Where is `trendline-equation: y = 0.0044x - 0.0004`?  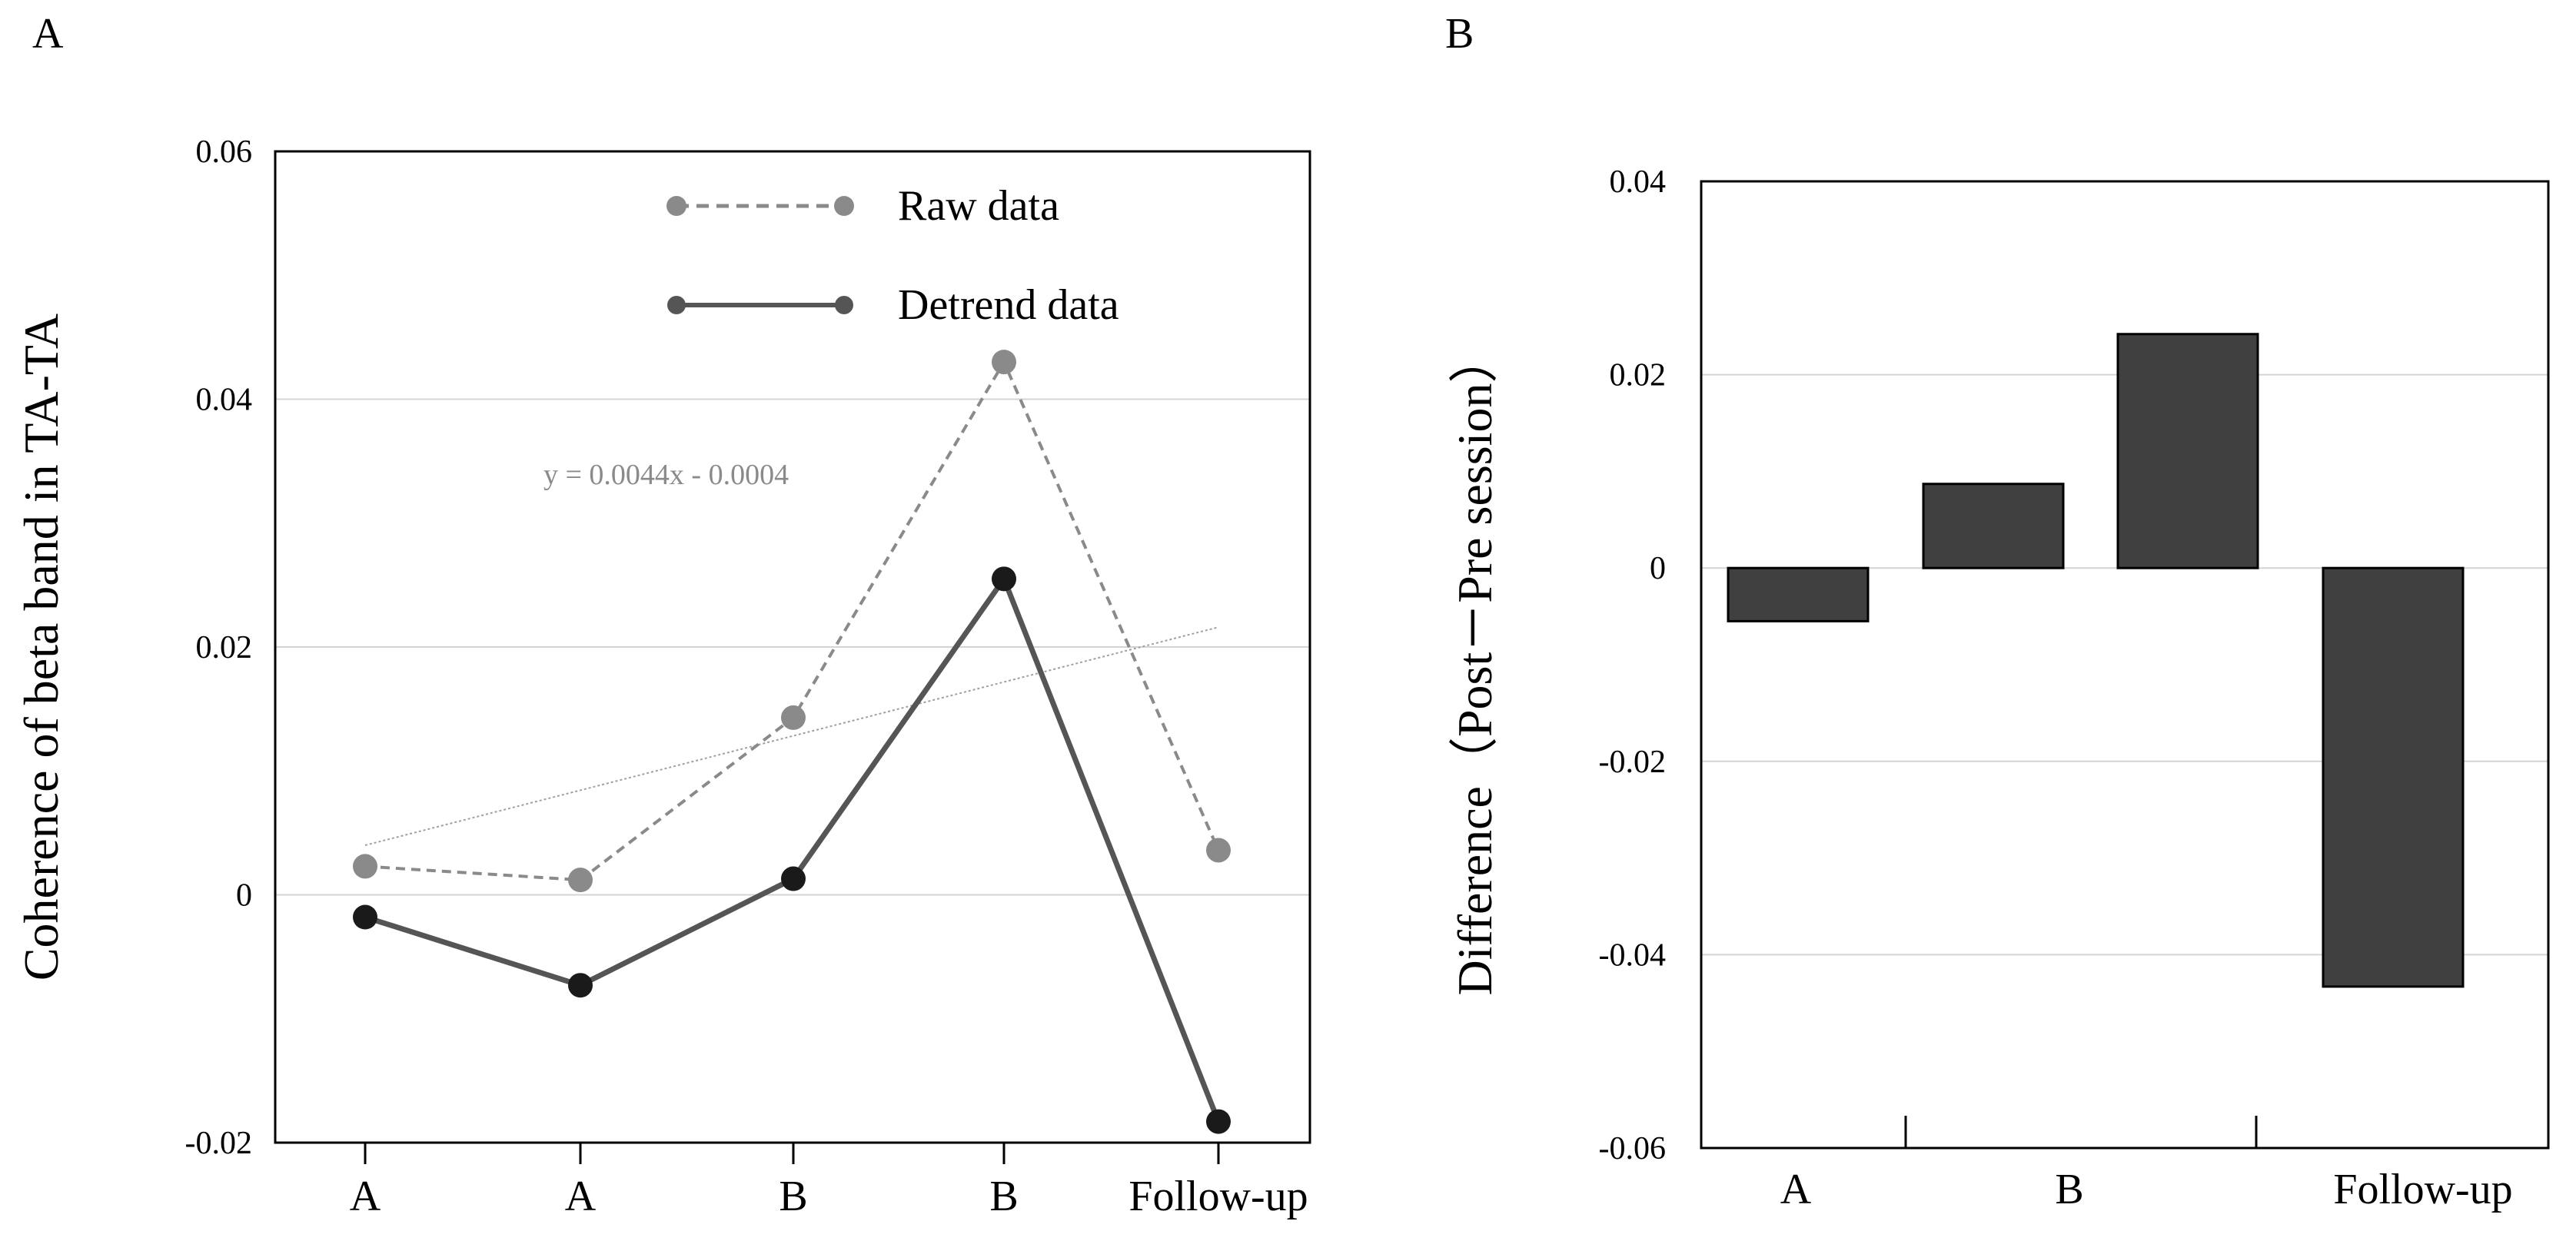
trendline-equation: y = 0.0044x - 0.0004 is located at coordinates (666, 475).